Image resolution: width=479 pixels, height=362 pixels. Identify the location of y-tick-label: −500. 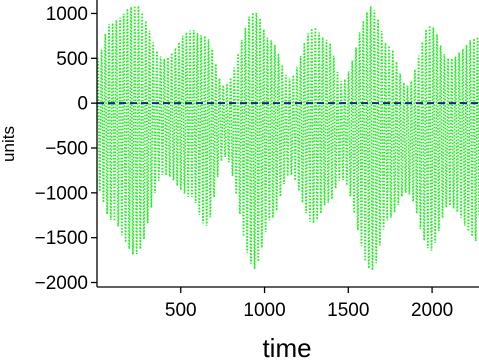
(66, 148).